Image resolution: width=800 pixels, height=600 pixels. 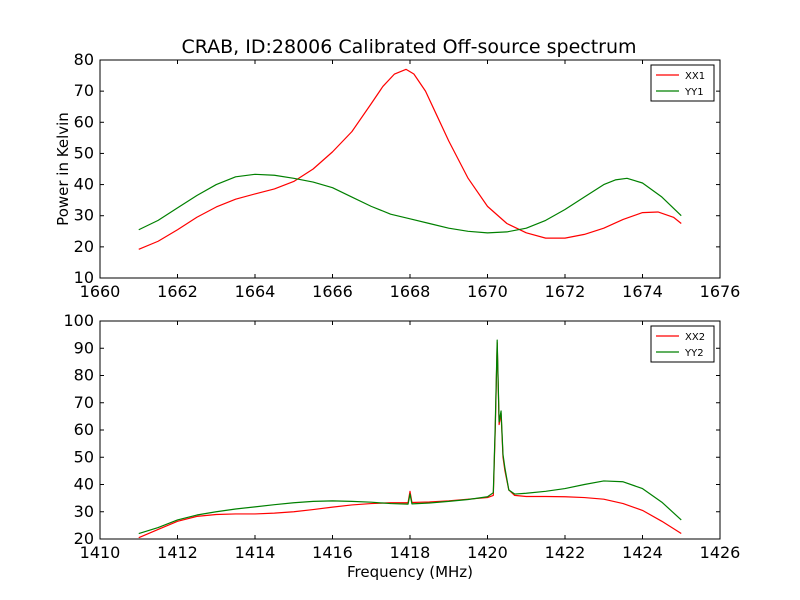 What do you see at coordinates (177, 291) in the screenshot?
I see `x-tick-label: 1662` at bounding box center [177, 291].